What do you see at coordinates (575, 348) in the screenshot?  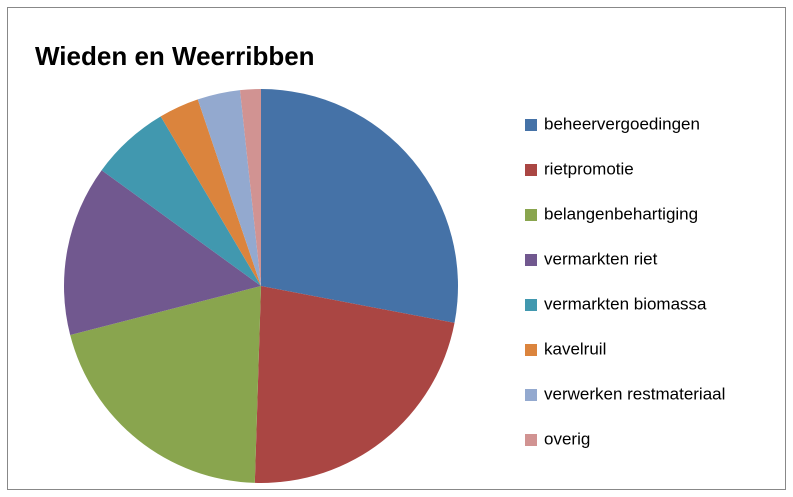 I see `legend-label: kavelruil` at bounding box center [575, 348].